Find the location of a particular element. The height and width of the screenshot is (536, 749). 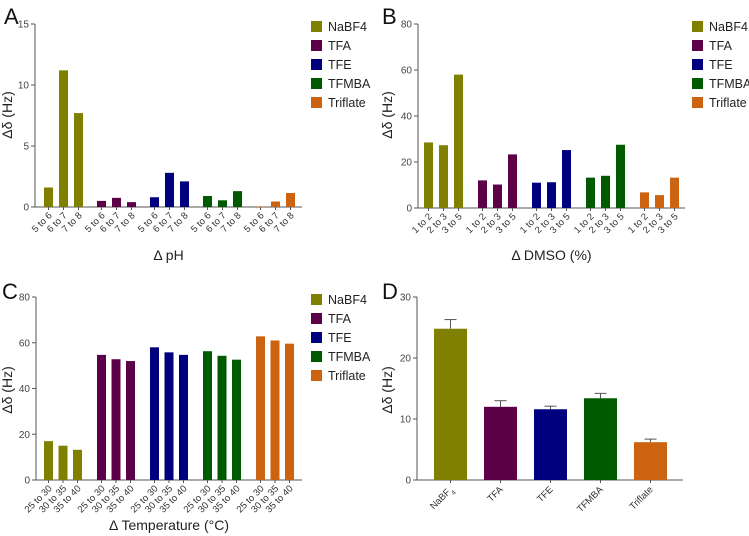

panel-label: D is located at coordinates (390, 291).